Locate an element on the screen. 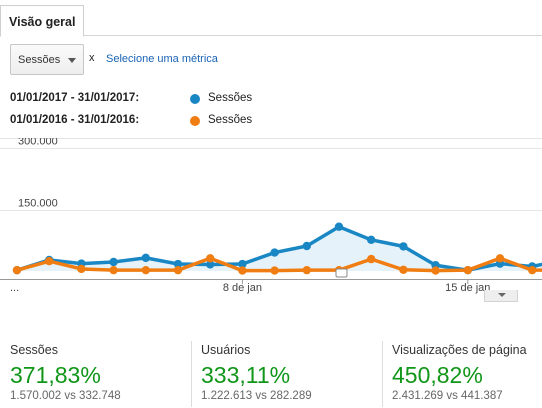 The image size is (542, 408). summary-compare: 1.570.002 vs 332.748 is located at coordinates (65, 396).